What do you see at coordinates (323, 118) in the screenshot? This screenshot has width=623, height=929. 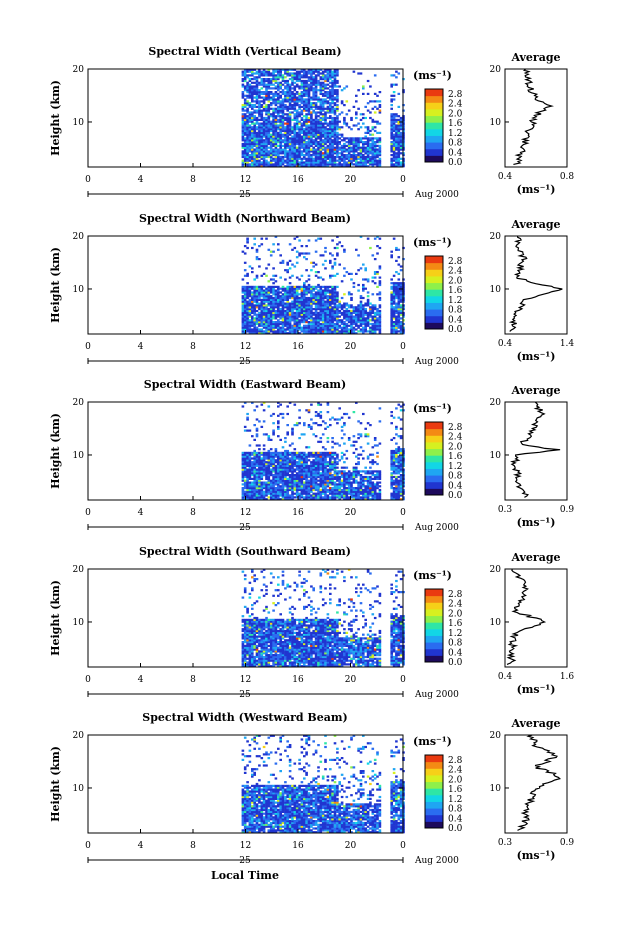 I see `heatmap-cells` at bounding box center [323, 118].